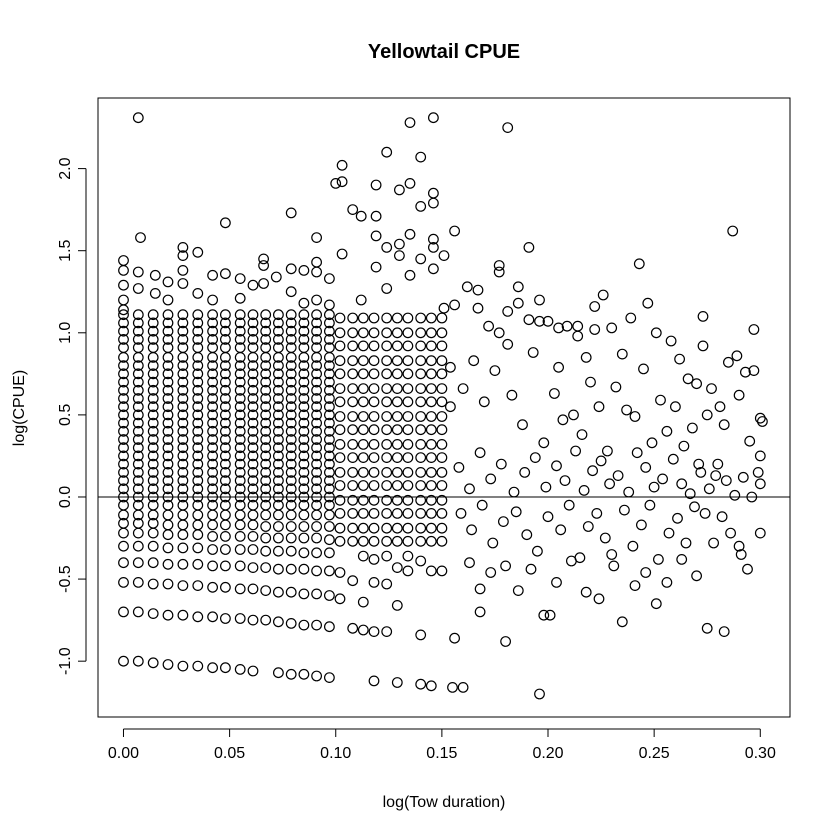  Describe the element at coordinates (444, 802) in the screenshot. I see `x-axis-label: log(Tow duration)` at that location.